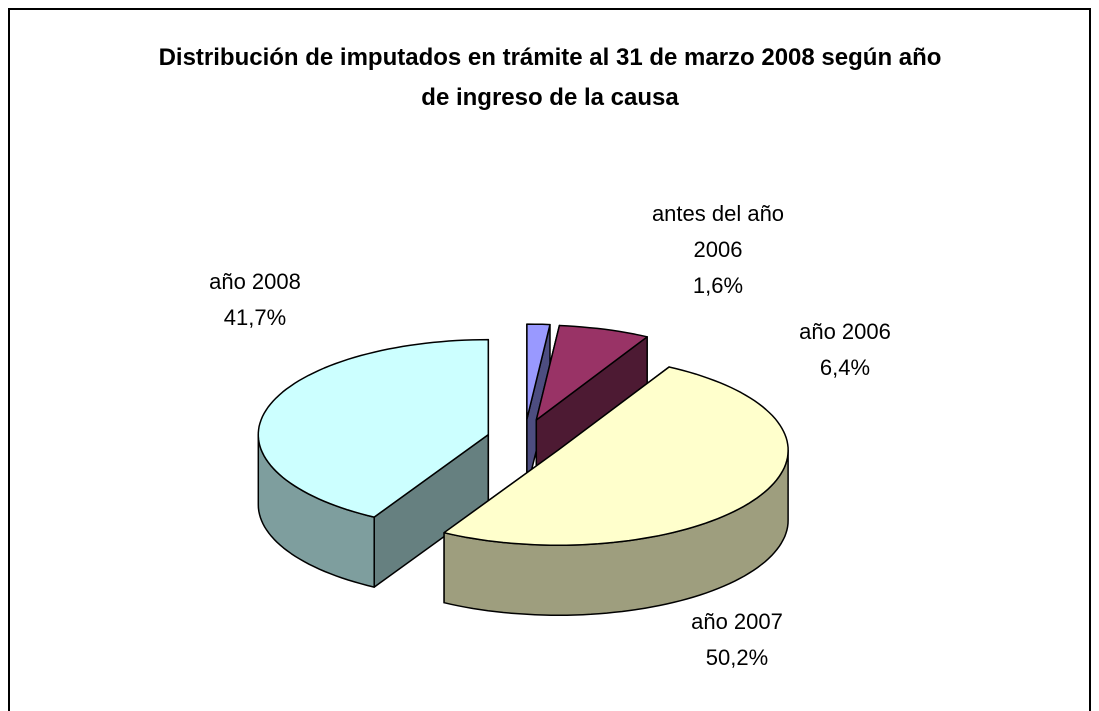 This screenshot has height=711, width=1099. Describe the element at coordinates (737, 657) in the screenshot. I see `value-label: 50,2%` at that location.